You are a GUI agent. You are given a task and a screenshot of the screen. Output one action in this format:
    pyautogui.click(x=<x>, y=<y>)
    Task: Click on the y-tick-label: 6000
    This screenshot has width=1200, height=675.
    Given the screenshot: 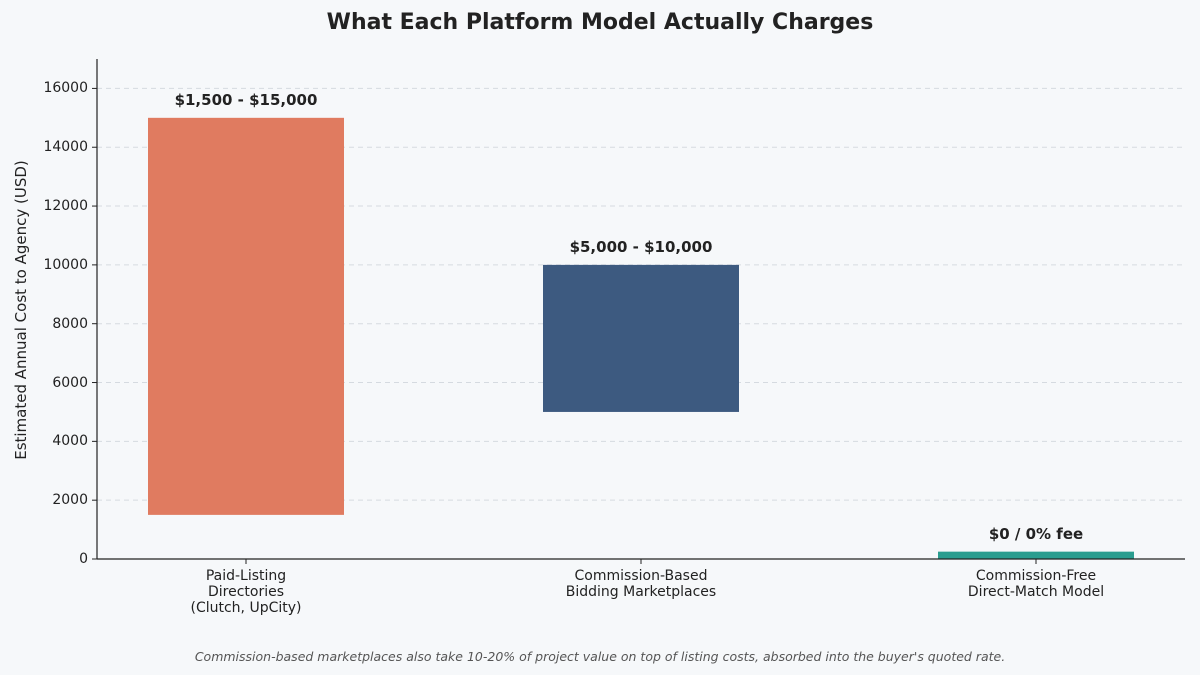 What is the action you would take?
    pyautogui.click(x=70, y=382)
    